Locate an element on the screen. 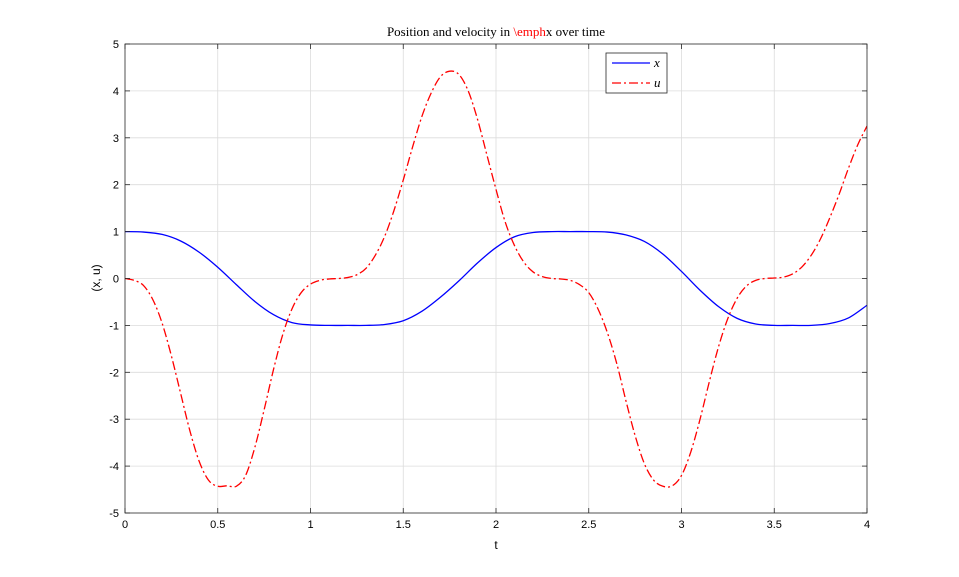  legend-label-u: u is located at coordinates (657, 82).